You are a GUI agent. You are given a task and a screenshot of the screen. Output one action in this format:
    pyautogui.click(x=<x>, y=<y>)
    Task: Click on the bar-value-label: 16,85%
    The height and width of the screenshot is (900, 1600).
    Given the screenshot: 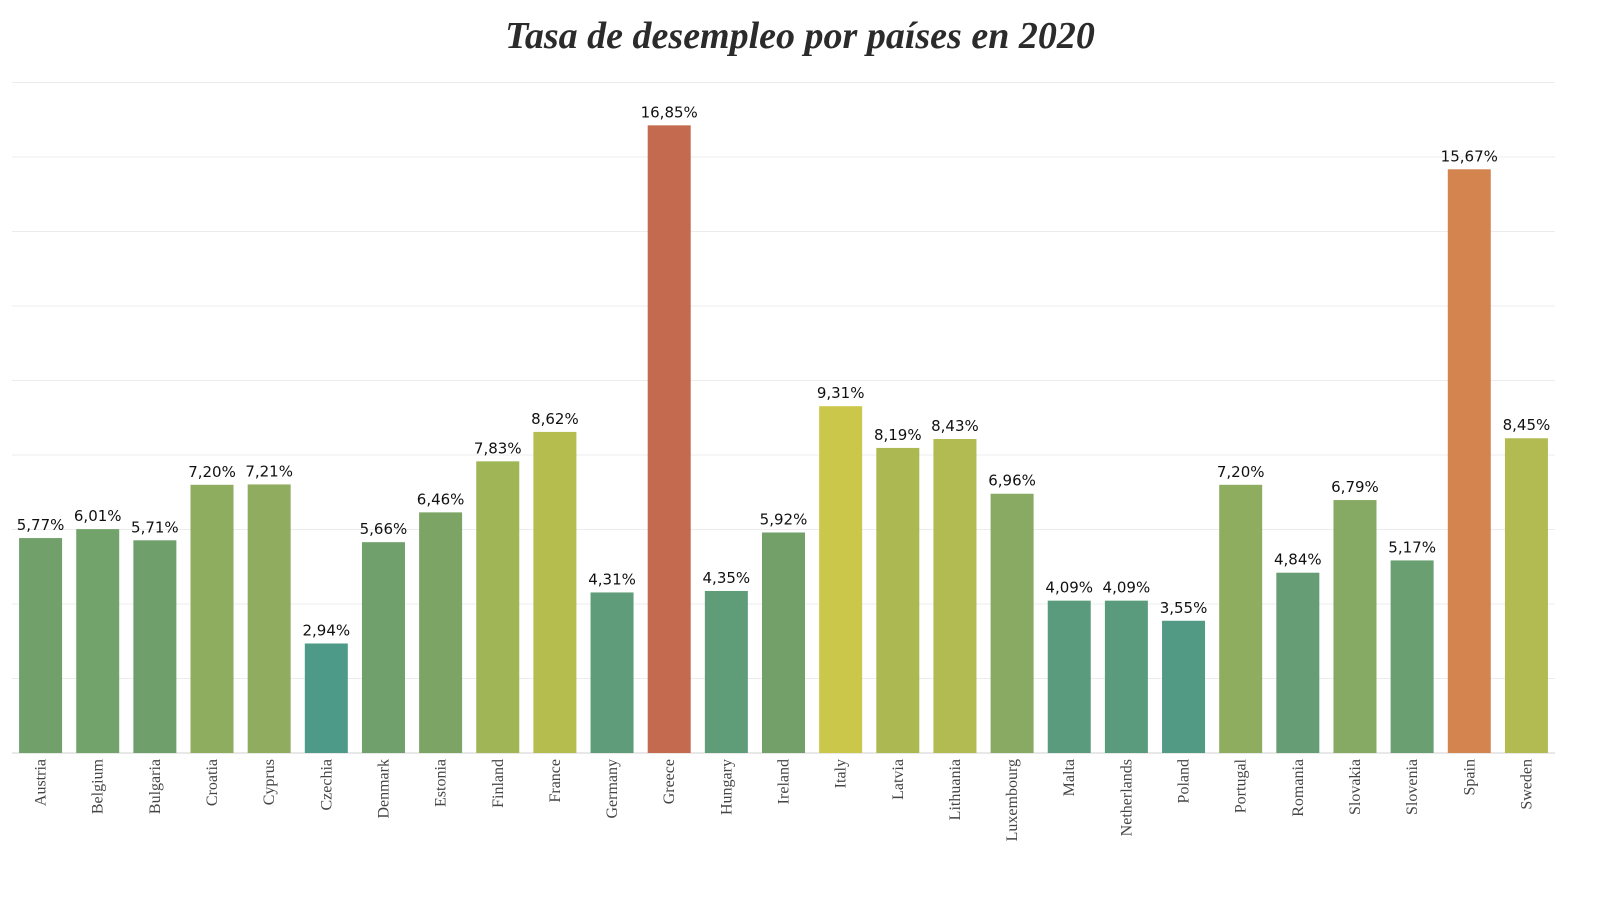 What is the action you would take?
    pyautogui.click(x=669, y=112)
    